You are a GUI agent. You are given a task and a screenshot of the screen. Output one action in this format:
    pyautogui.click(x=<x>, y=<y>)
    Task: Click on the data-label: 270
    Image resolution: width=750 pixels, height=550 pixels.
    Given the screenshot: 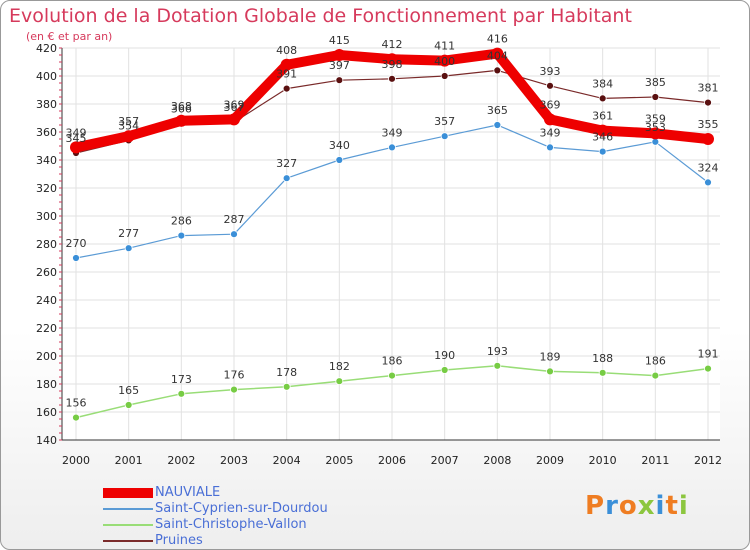 What is the action you would take?
    pyautogui.click(x=76, y=243)
    